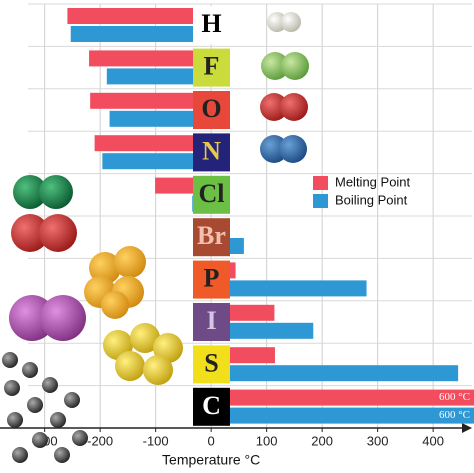  Describe the element at coordinates (211, 440) in the screenshot. I see `x-tick-label: 0` at that location.